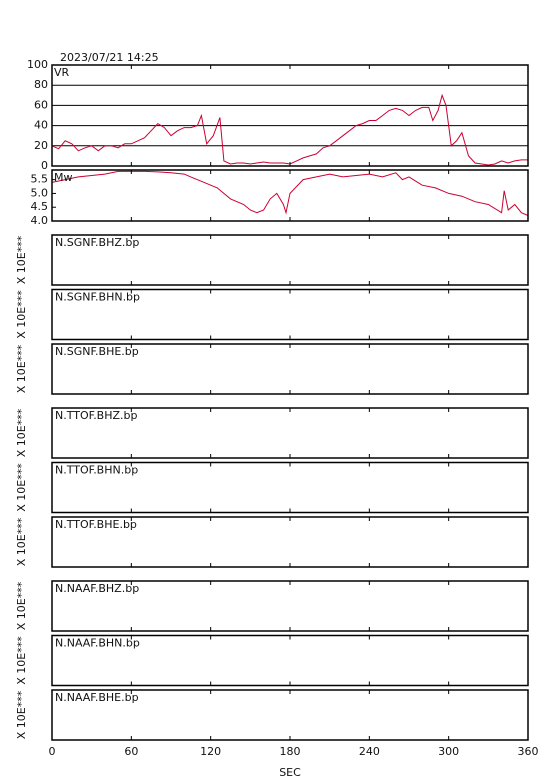 This screenshot has width=554, height=781. I want to click on panel-frame, so click(290, 115).